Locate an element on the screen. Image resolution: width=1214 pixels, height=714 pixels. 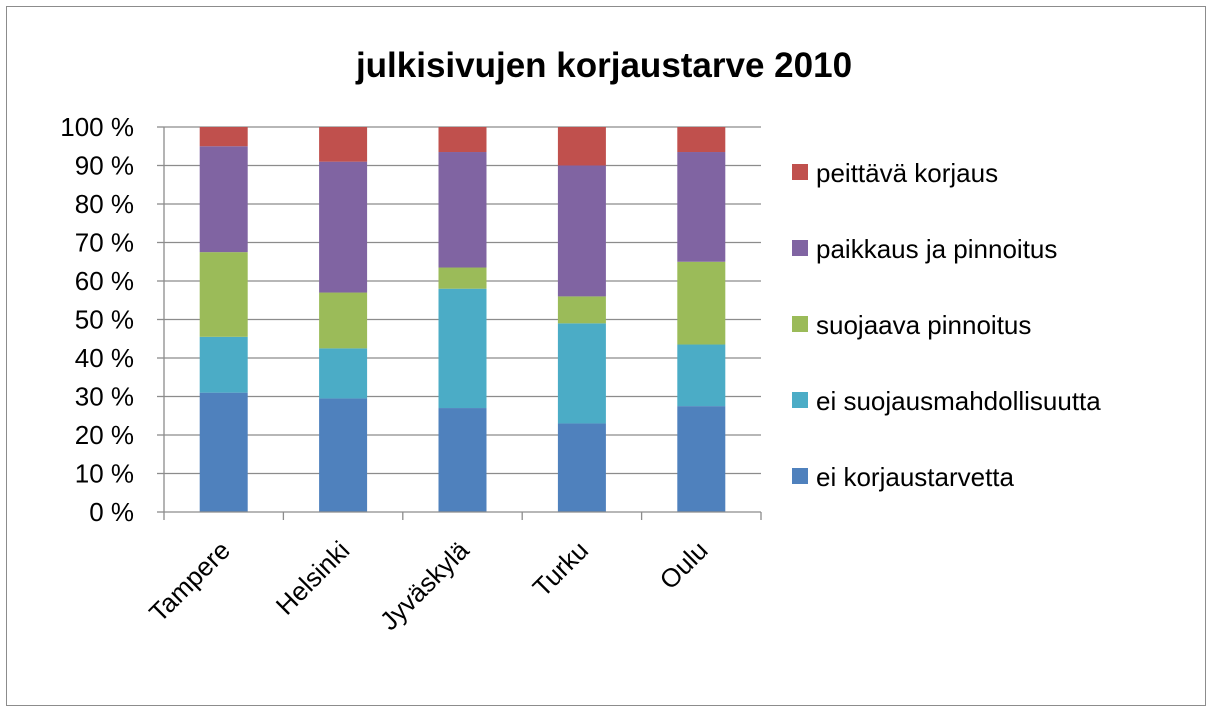
x-tick-label: Turku is located at coordinates (561, 569).